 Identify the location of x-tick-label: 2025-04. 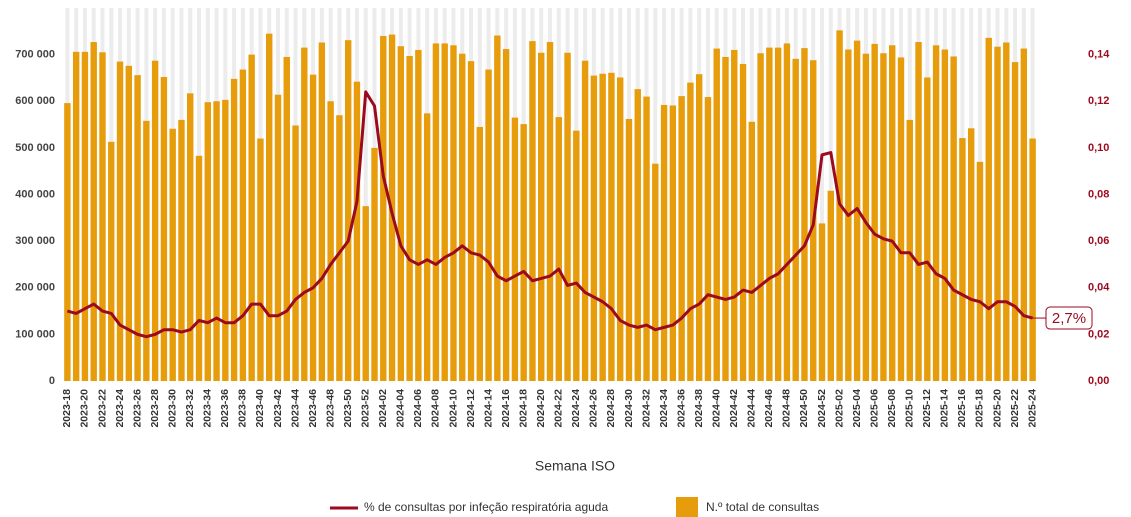
(857, 408).